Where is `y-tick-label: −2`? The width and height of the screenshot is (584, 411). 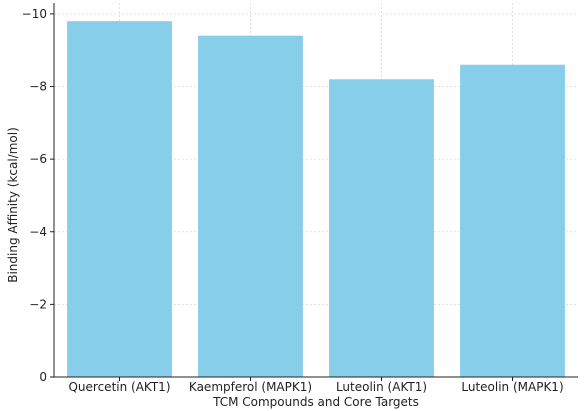
y-tick-label: −2 is located at coordinates (38, 304).